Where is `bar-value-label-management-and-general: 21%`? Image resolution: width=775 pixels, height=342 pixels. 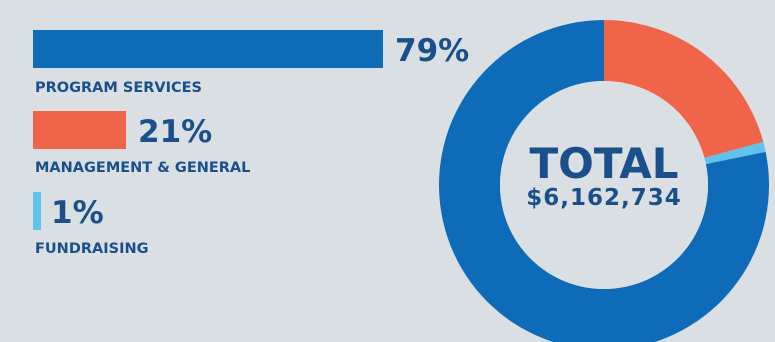 bar-value-label-management-and-general: 21% is located at coordinates (175, 132).